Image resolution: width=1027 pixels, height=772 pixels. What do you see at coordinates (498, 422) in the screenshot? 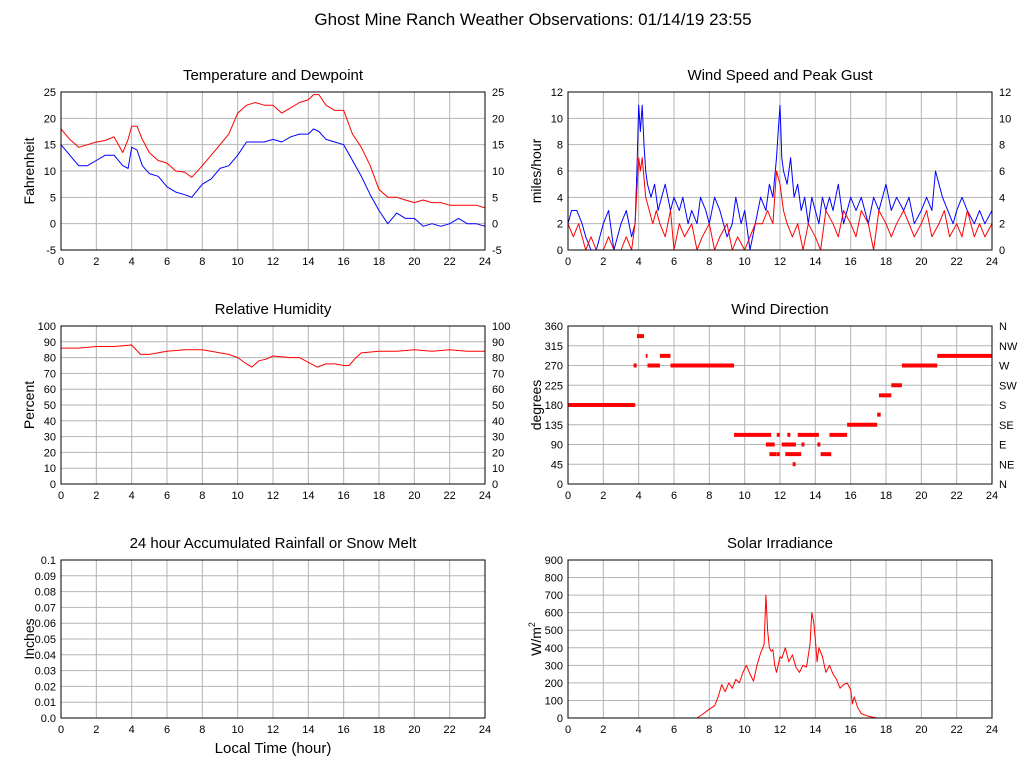
I see `right-y-tick-label: 40` at bounding box center [498, 422].